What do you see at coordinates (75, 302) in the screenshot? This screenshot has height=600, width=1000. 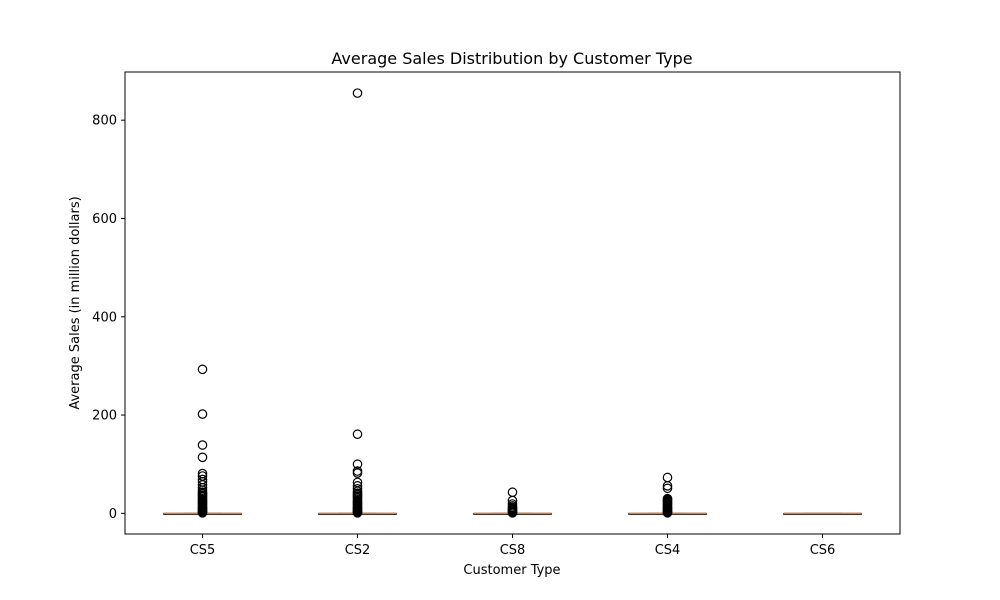 I see `y-axis-label: Average Sales (in million dollars)` at bounding box center [75, 302].